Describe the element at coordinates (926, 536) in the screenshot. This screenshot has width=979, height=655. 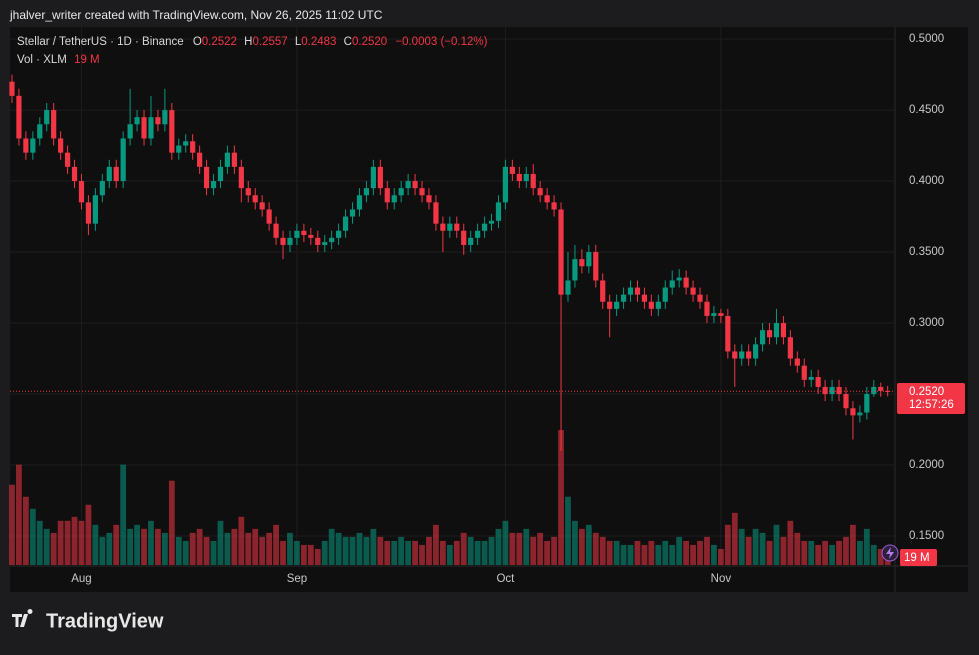
I see `y-tick-label: 0.1500` at that location.